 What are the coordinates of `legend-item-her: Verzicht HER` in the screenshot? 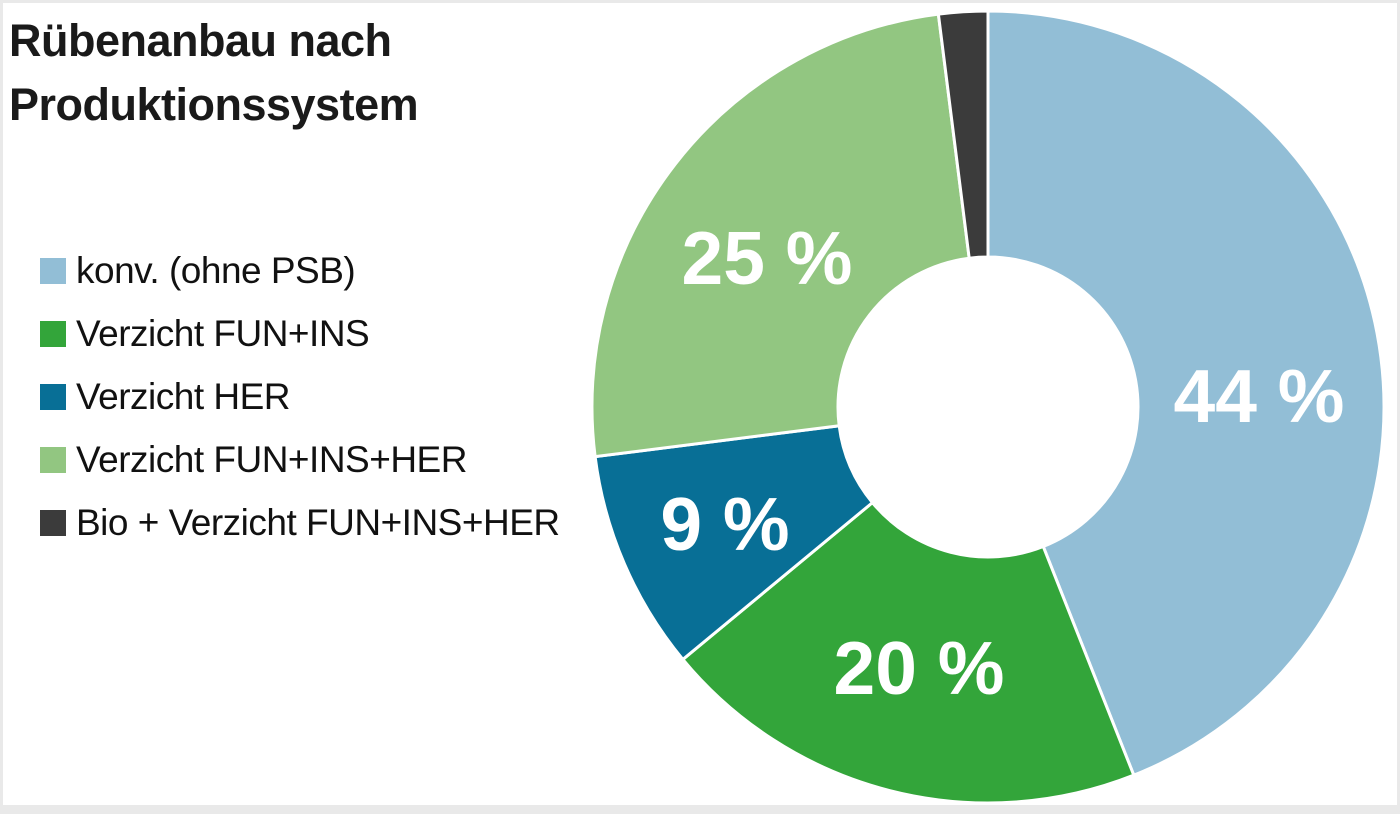 It's located at (300, 396).